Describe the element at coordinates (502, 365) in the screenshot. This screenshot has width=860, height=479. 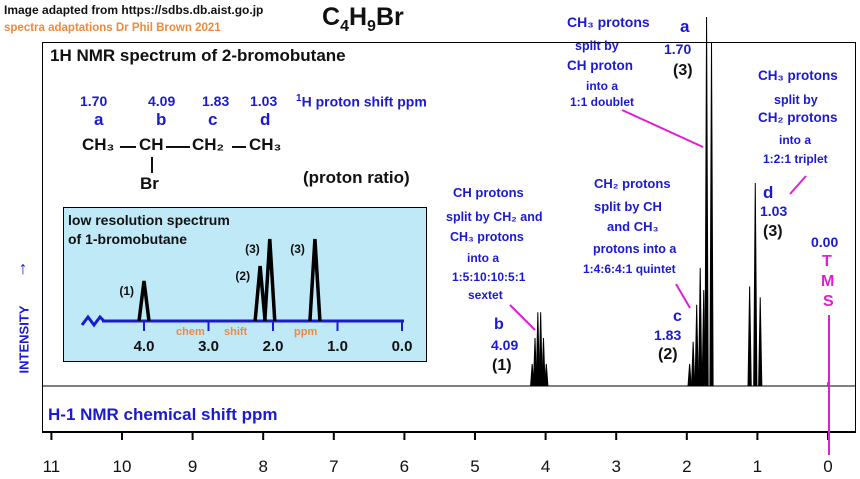
I see `b-ratio: (1)` at that location.